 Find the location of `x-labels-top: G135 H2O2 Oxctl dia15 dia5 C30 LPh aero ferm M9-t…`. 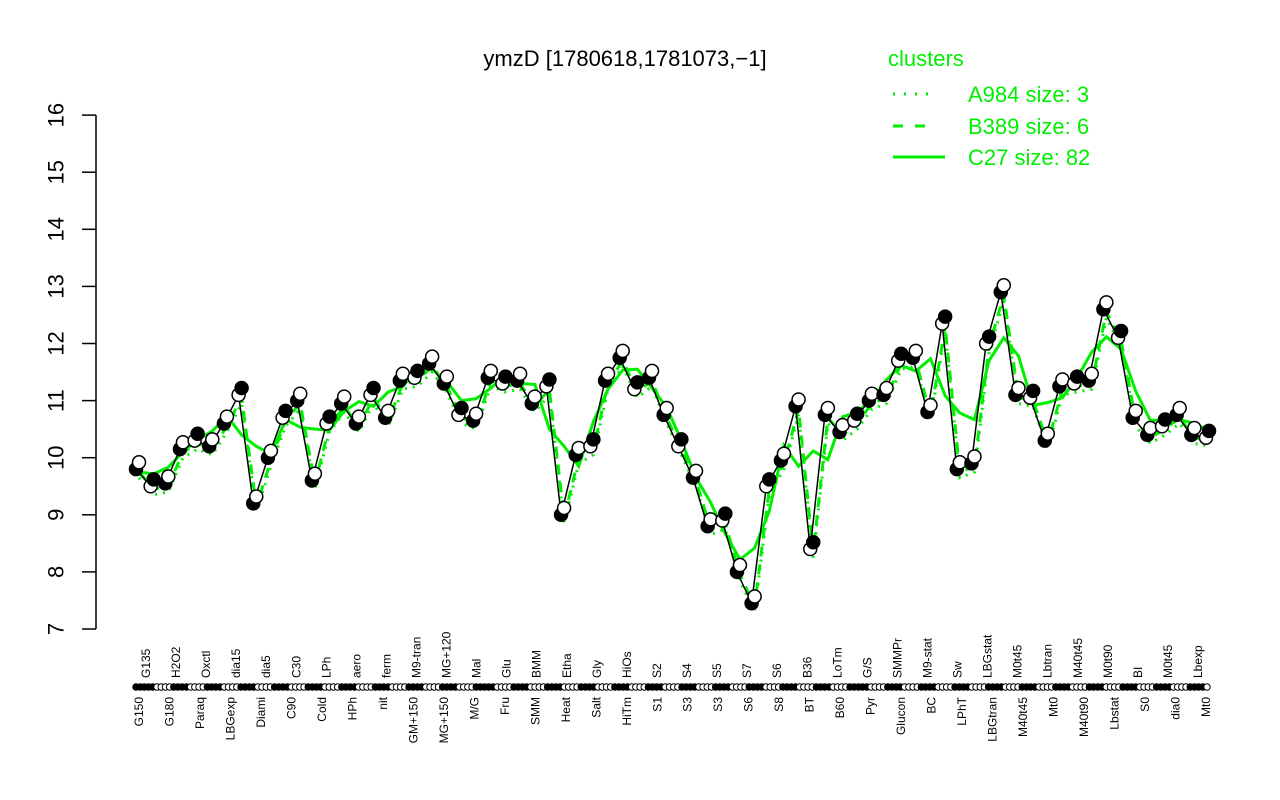

x-labels-top: G135 H2O2 Oxctl dia15 dia5 C30 LPh aero ferm M9-t… is located at coordinates (672, 654).